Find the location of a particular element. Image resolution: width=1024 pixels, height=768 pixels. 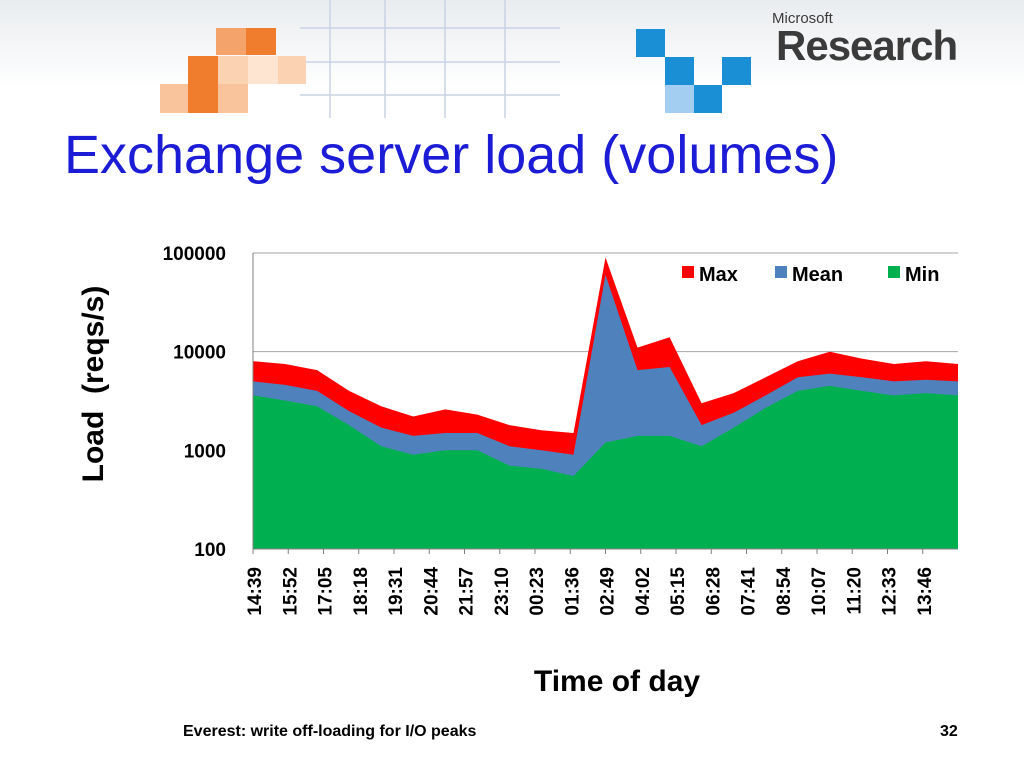

x-tick-label: 17:05 is located at coordinates (326, 591).